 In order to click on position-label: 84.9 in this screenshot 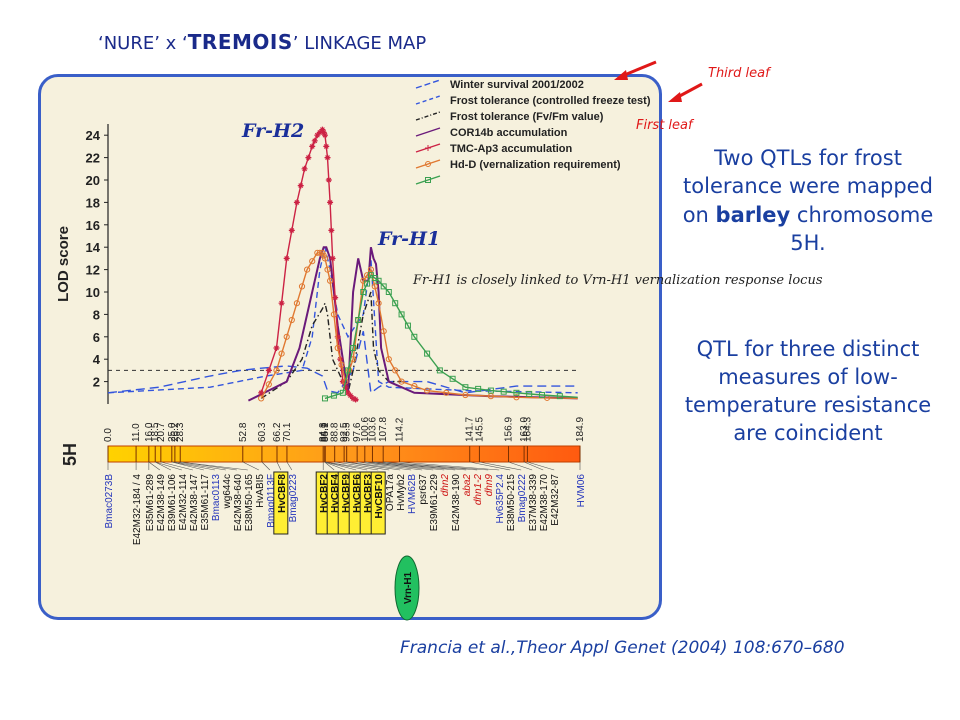, I will do `click(325, 432)`.